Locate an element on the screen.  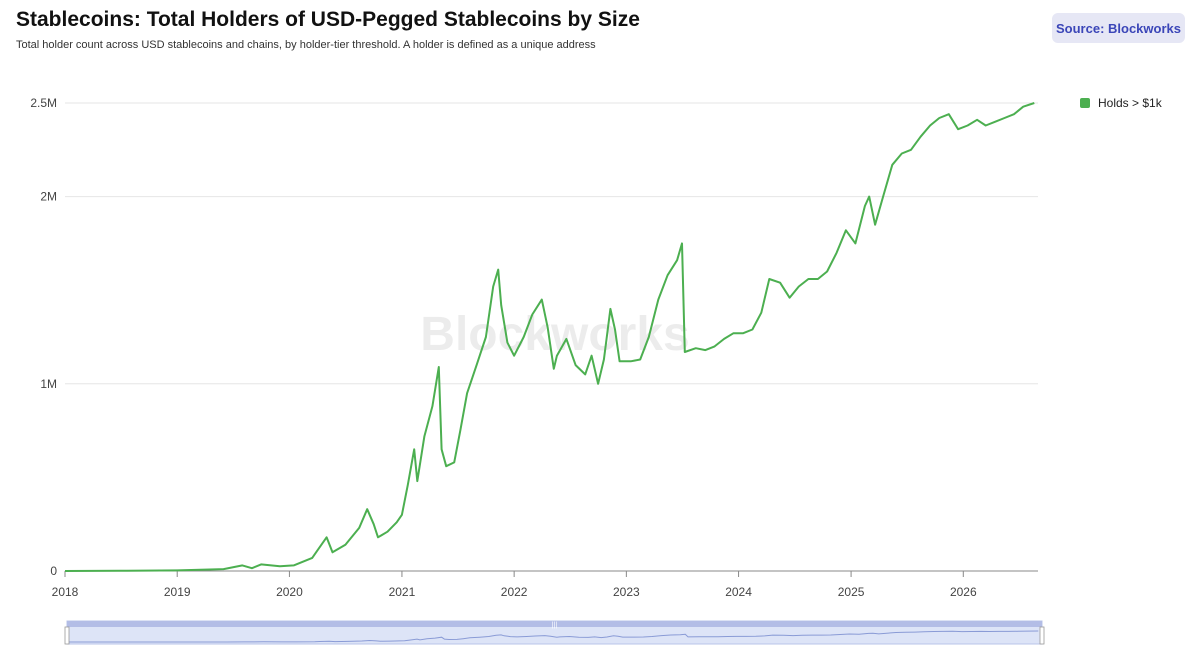
x-tick-label: 2018 is located at coordinates (65, 592).